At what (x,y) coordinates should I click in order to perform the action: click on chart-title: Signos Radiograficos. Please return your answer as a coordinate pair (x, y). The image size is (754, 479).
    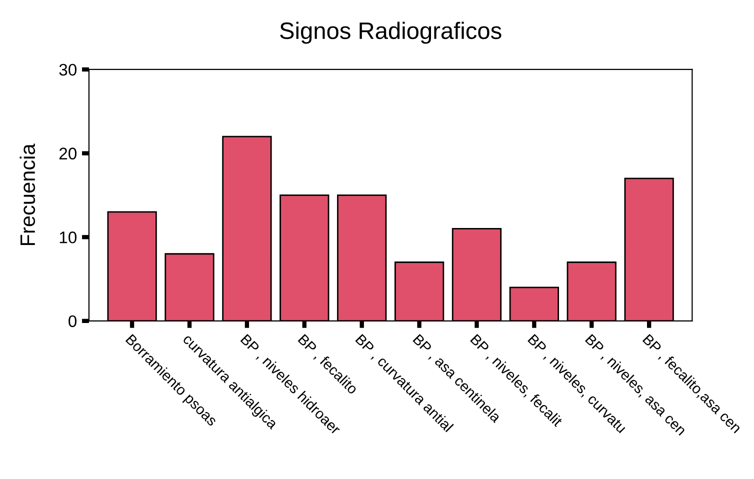
    Looking at the image, I should click on (391, 33).